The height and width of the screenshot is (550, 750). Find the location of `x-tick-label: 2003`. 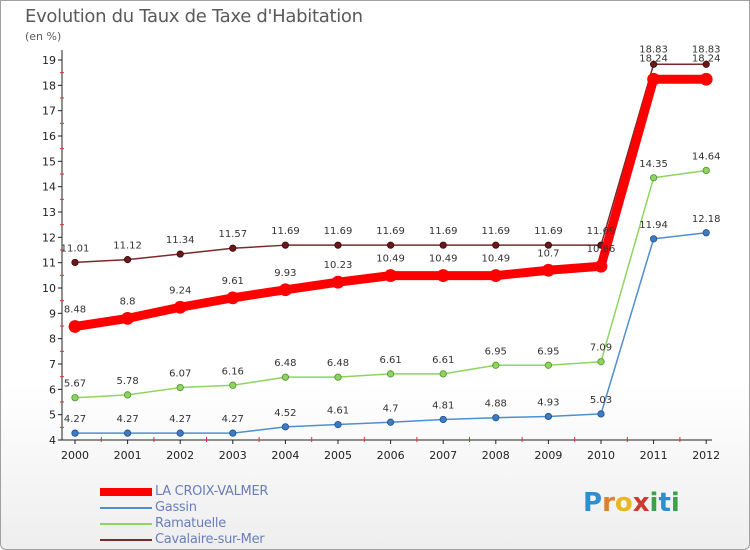

x-tick-label: 2003 is located at coordinates (233, 455).